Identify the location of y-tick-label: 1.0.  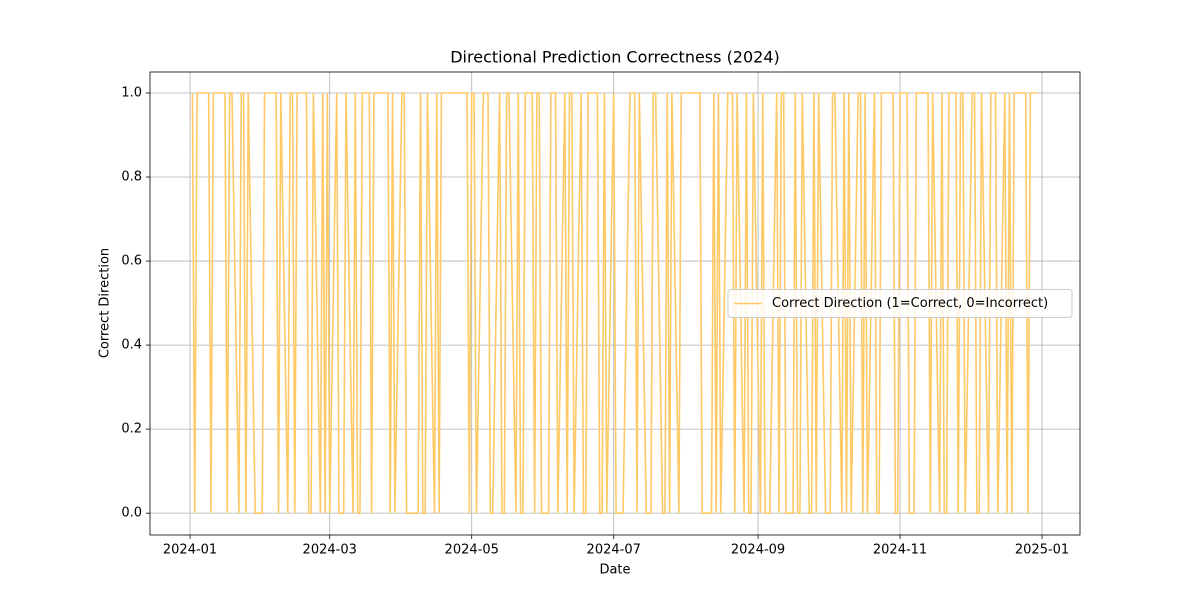
(131, 93).